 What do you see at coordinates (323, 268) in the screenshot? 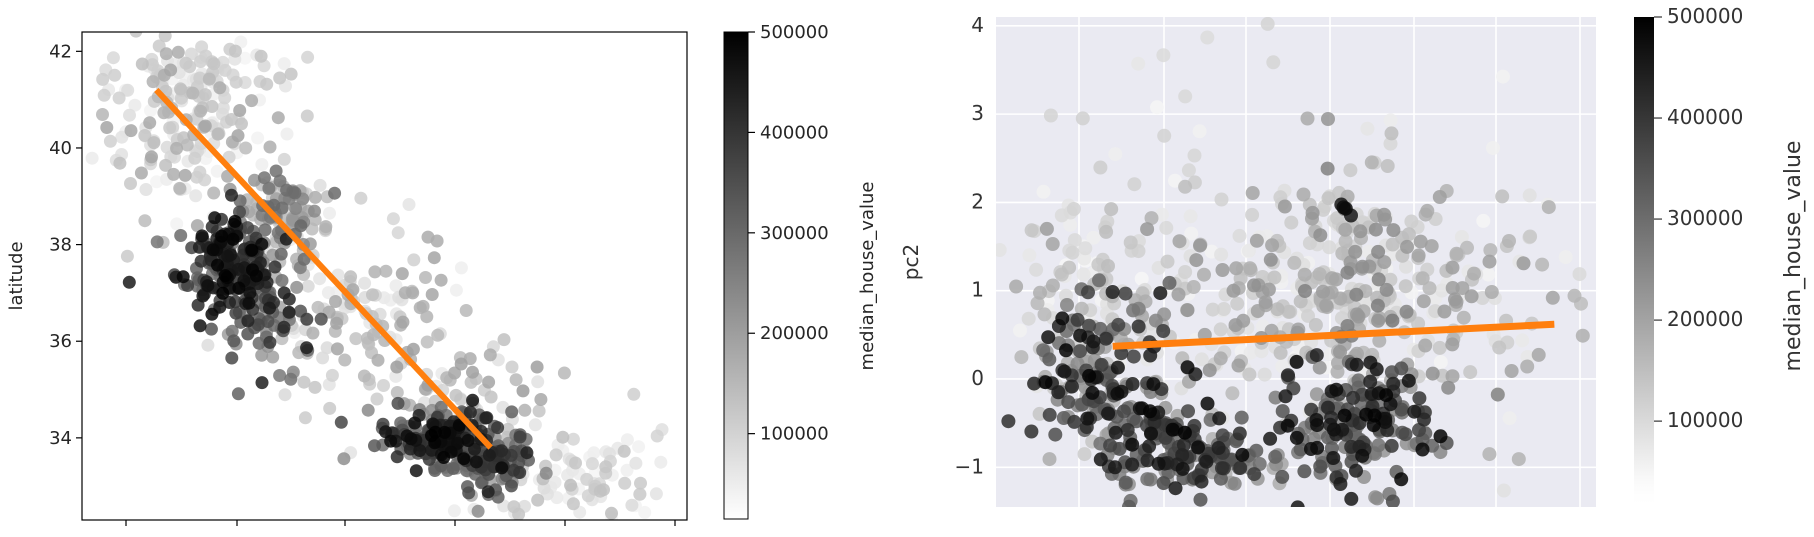
I see `chart-1-fit-line` at bounding box center [323, 268].